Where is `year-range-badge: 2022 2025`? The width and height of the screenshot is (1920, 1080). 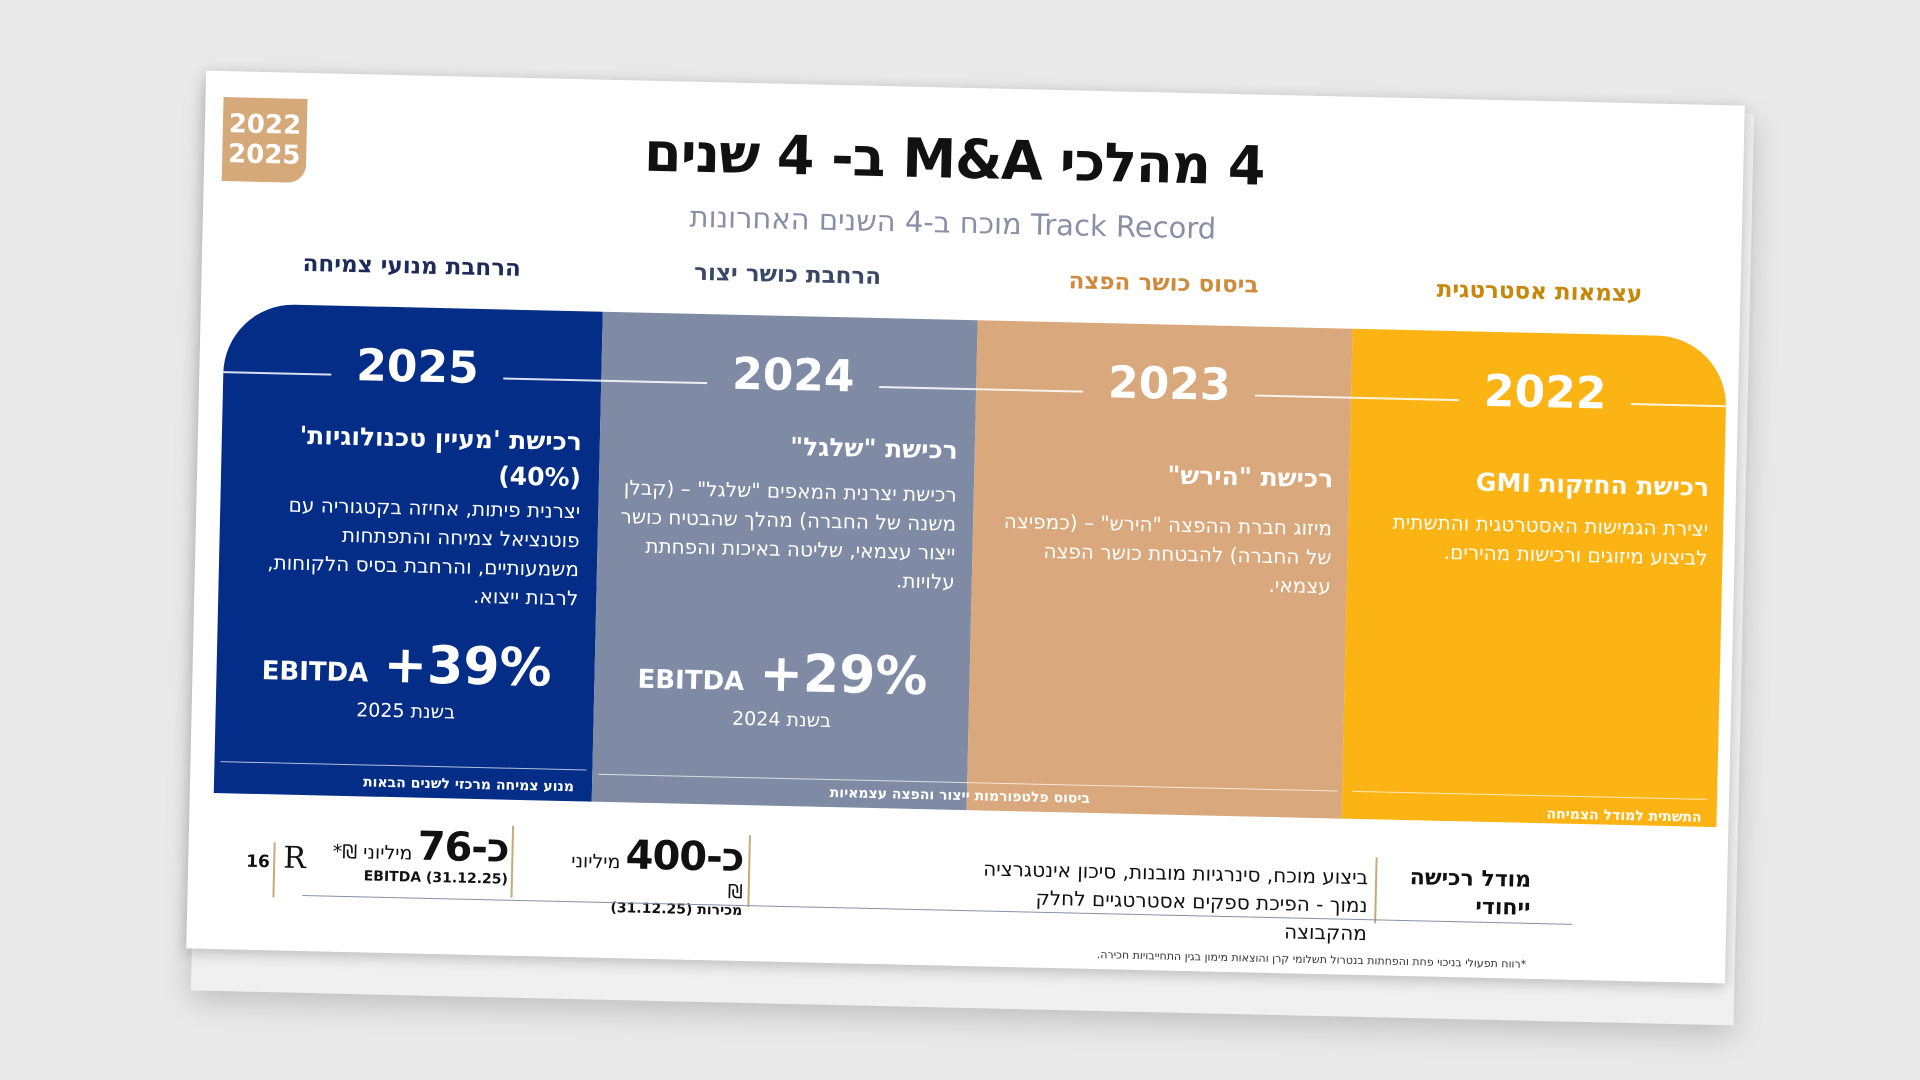 year-range-badge: 2022 2025 is located at coordinates (264, 140).